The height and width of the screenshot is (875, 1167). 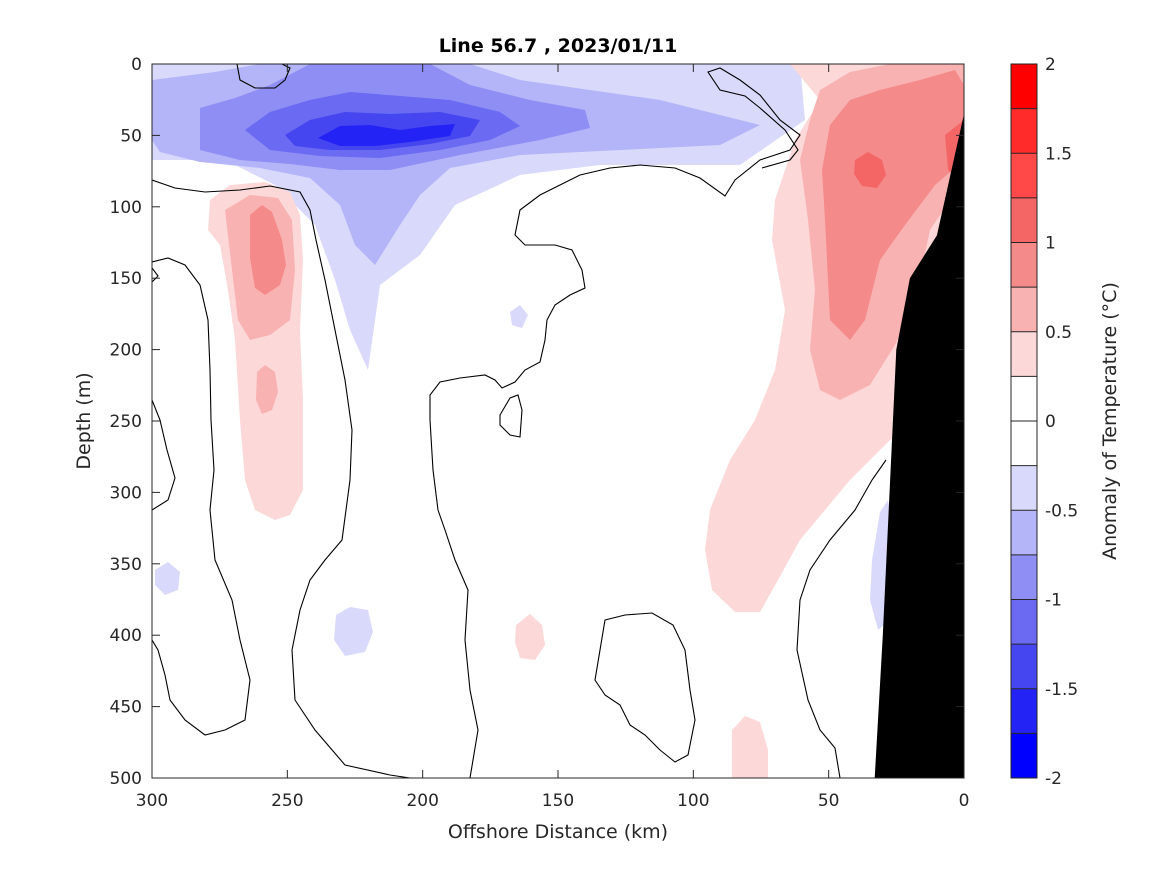 What do you see at coordinates (1050, 244) in the screenshot?
I see `colorbar-tick-label: 1` at bounding box center [1050, 244].